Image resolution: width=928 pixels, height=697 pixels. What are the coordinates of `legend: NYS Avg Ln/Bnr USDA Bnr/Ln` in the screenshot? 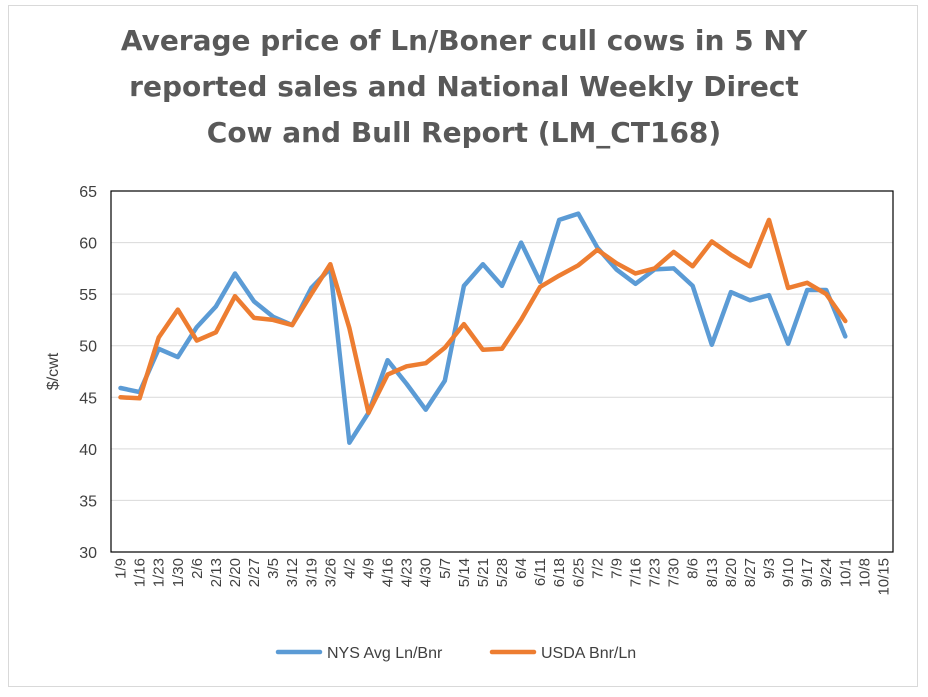 It's located at (455, 653).